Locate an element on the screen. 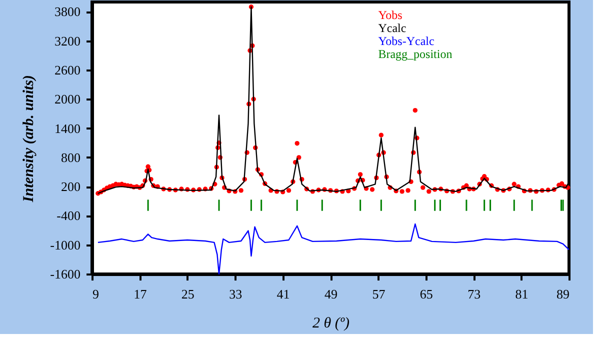 This screenshot has height=341, width=605. y-tick-label: 200 is located at coordinates (70, 186).